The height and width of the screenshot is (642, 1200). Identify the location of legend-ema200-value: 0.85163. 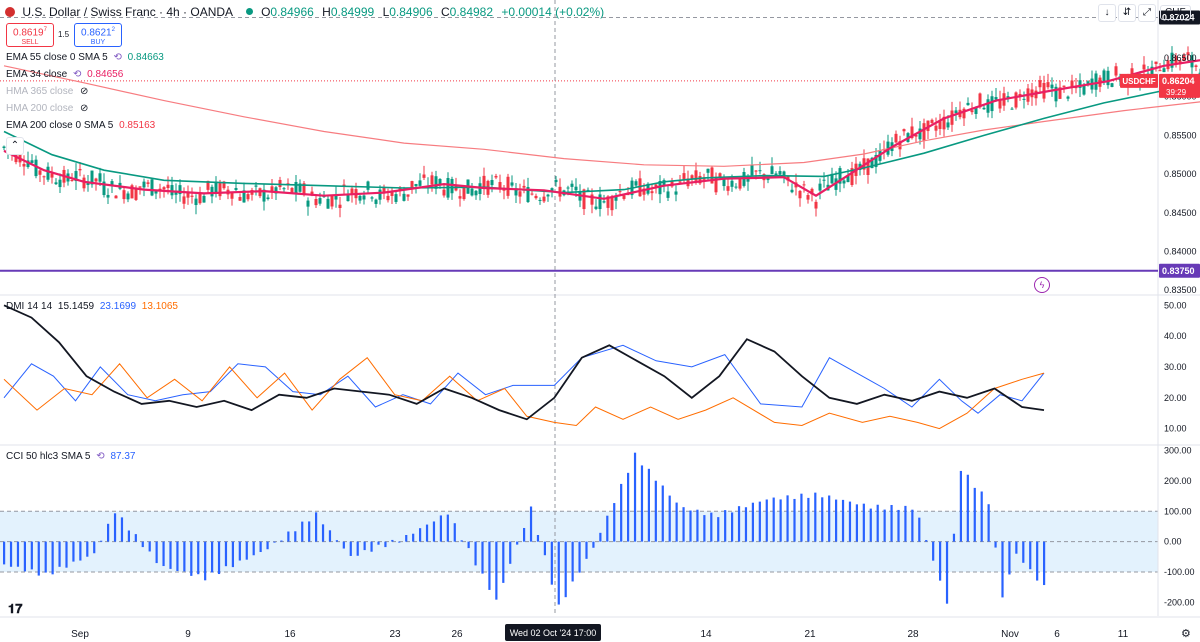
(137, 125).